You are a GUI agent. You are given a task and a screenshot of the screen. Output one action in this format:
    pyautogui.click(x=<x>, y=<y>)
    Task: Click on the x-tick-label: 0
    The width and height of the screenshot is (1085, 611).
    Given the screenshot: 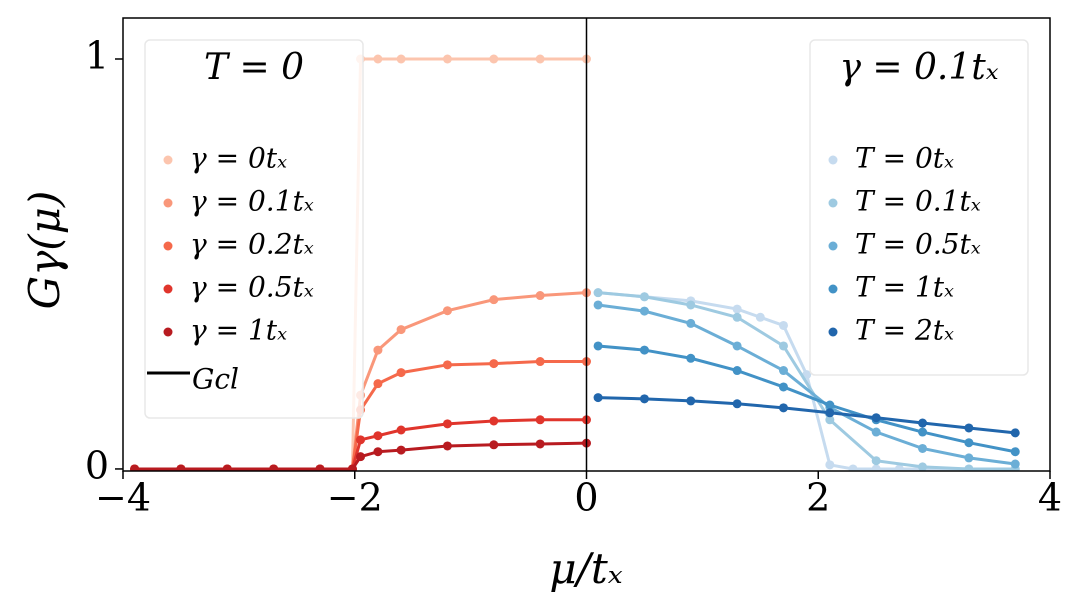 What is the action you would take?
    pyautogui.click(x=586, y=498)
    